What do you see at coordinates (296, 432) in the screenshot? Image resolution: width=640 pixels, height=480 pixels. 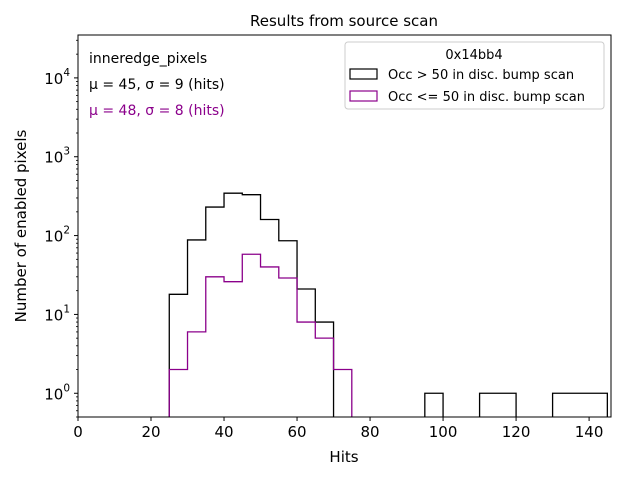 I see `x-tick-label: 60` at bounding box center [296, 432].